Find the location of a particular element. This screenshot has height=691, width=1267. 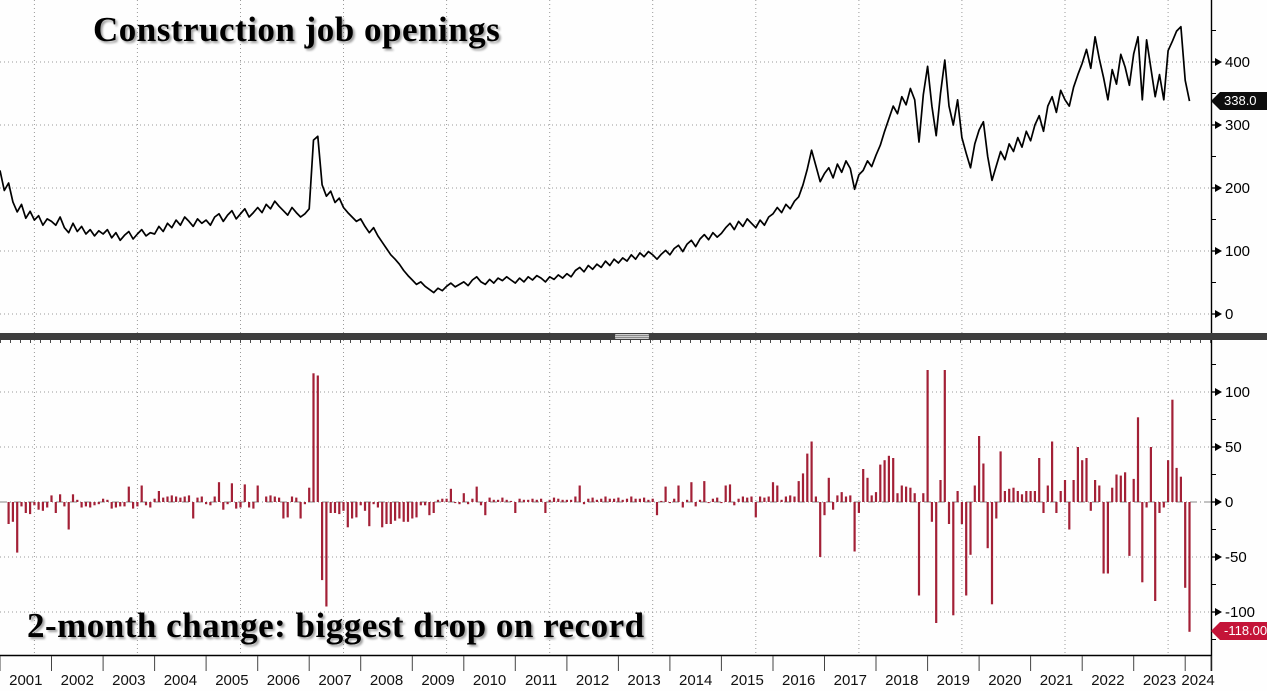

tick-value: -100 is located at coordinates (1240, 612).